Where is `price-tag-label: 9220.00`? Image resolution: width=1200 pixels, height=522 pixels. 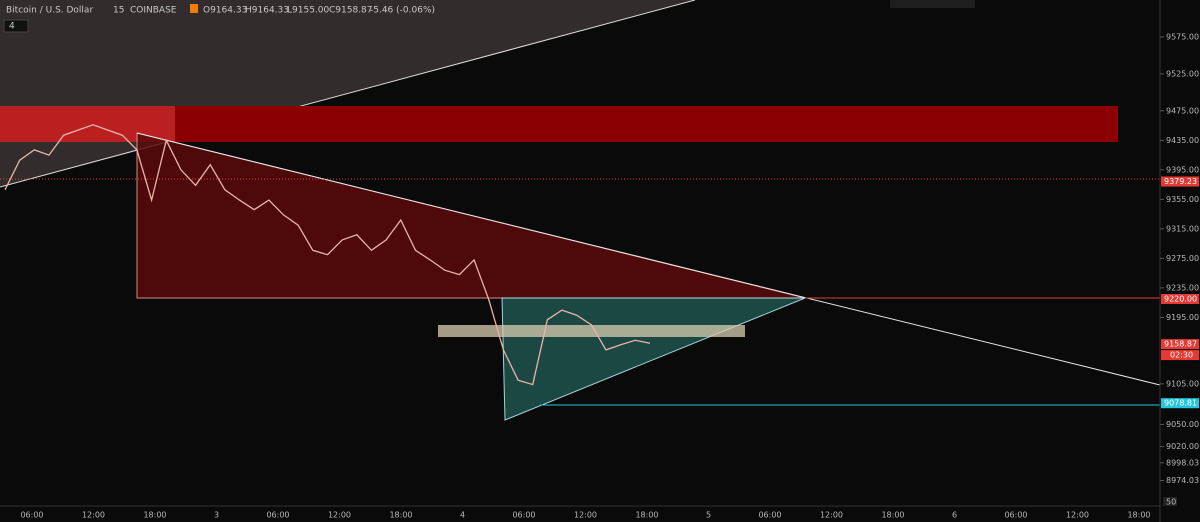 price-tag-label: 9220.00 is located at coordinates (1180, 298).